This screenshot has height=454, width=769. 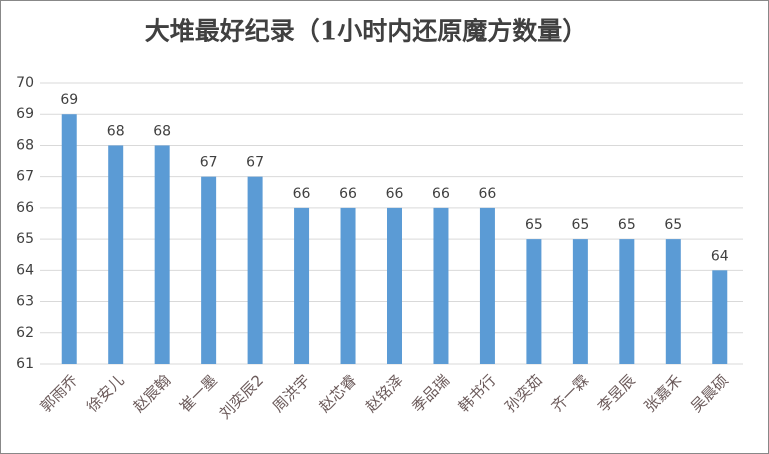 What do you see at coordinates (25, 364) in the screenshot?
I see `y-tick-label: 61` at bounding box center [25, 364].